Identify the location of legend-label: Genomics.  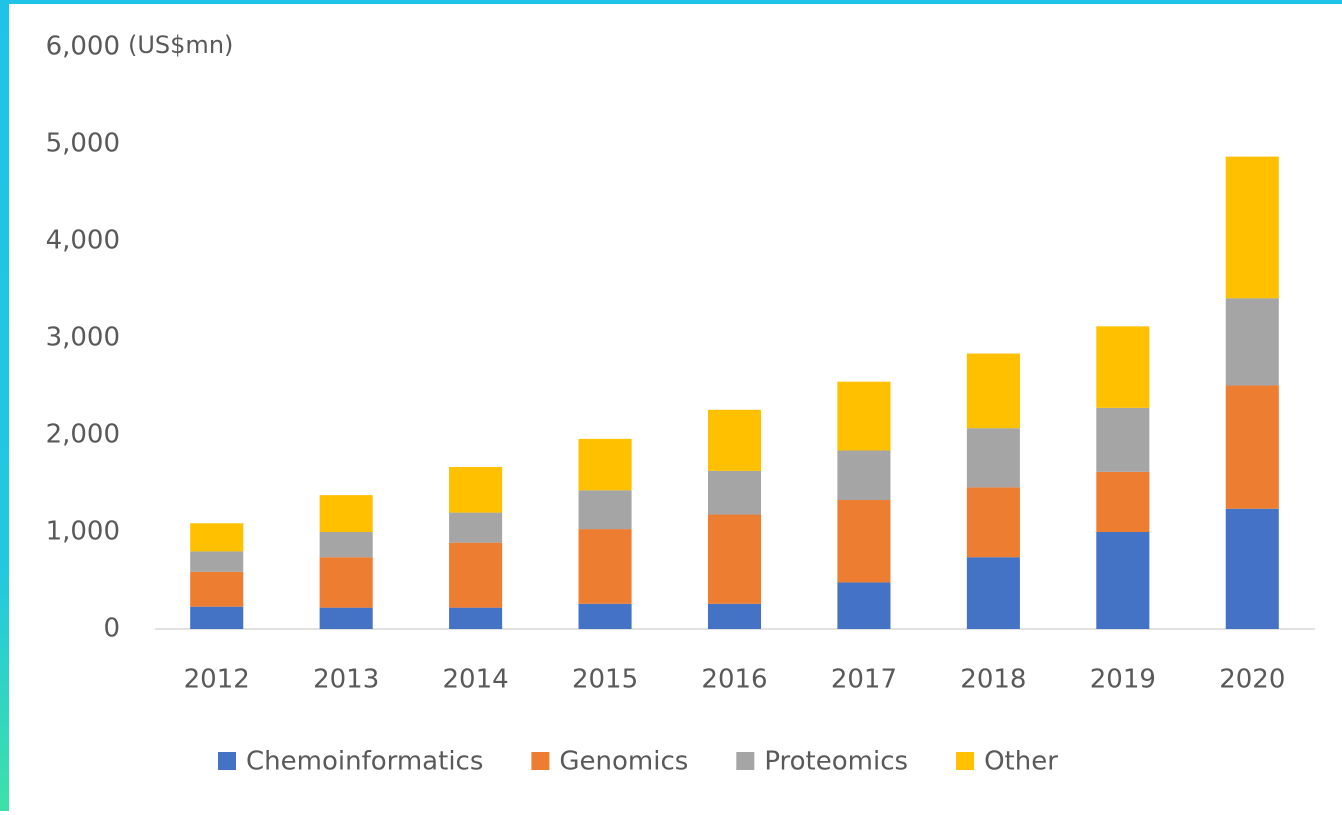
(623, 762).